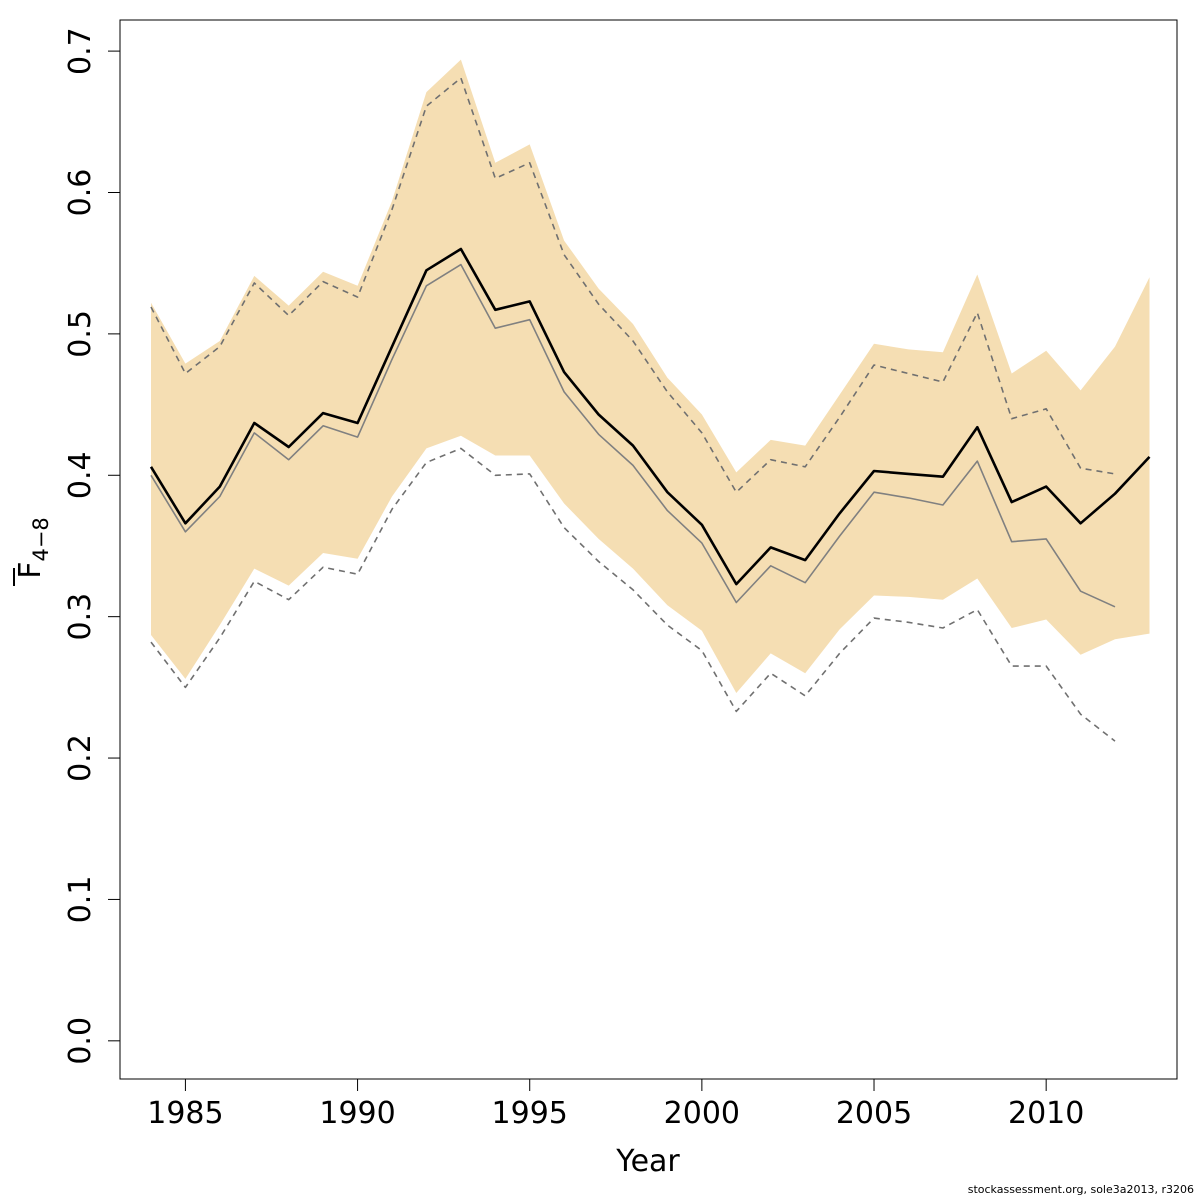 The height and width of the screenshot is (1200, 1200). What do you see at coordinates (41, 539) in the screenshot?
I see `y-axis-title-subscript: 4−8` at bounding box center [41, 539].